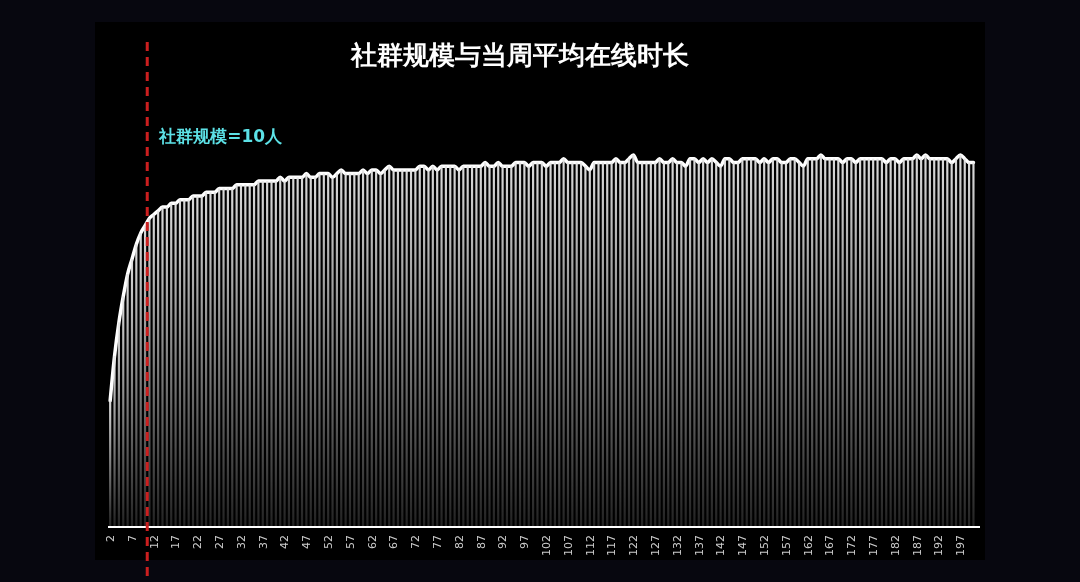  Describe the element at coordinates (677, 545) in the screenshot. I see `x-tick-label: 132` at that location.